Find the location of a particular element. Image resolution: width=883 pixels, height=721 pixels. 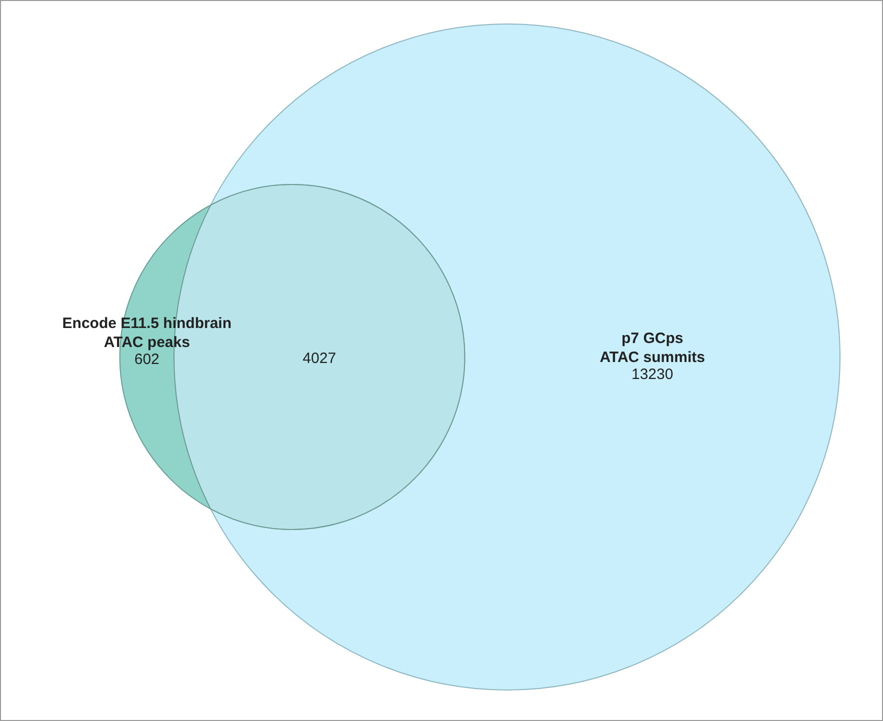

data-label: 4027 is located at coordinates (319, 358).